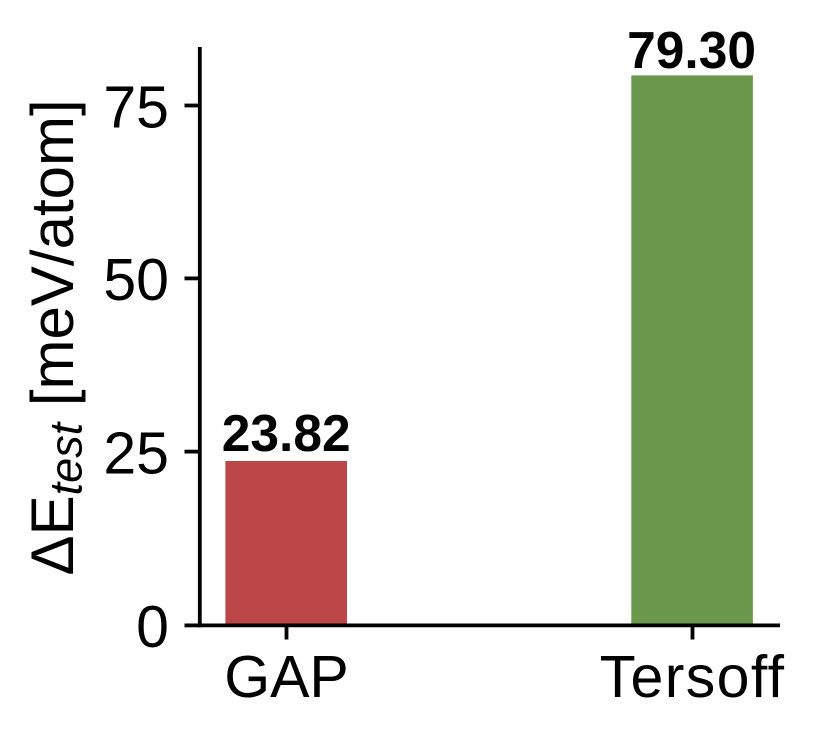 This screenshot has width=813, height=739. What do you see at coordinates (55, 337) in the screenshot?
I see `svg-text: ΔEtest [meV/atom]` at bounding box center [55, 337].